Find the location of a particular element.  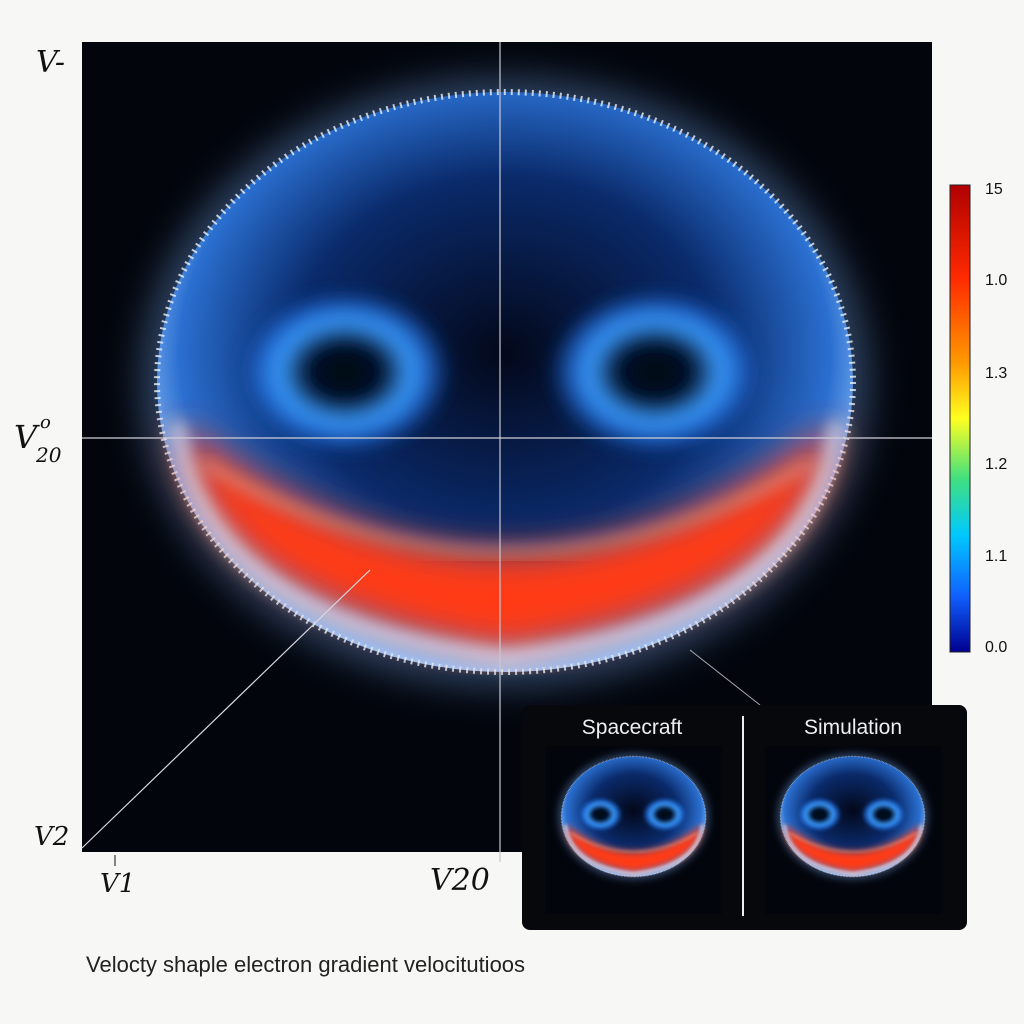

colorbar-label: 0.0 is located at coordinates (996, 647).